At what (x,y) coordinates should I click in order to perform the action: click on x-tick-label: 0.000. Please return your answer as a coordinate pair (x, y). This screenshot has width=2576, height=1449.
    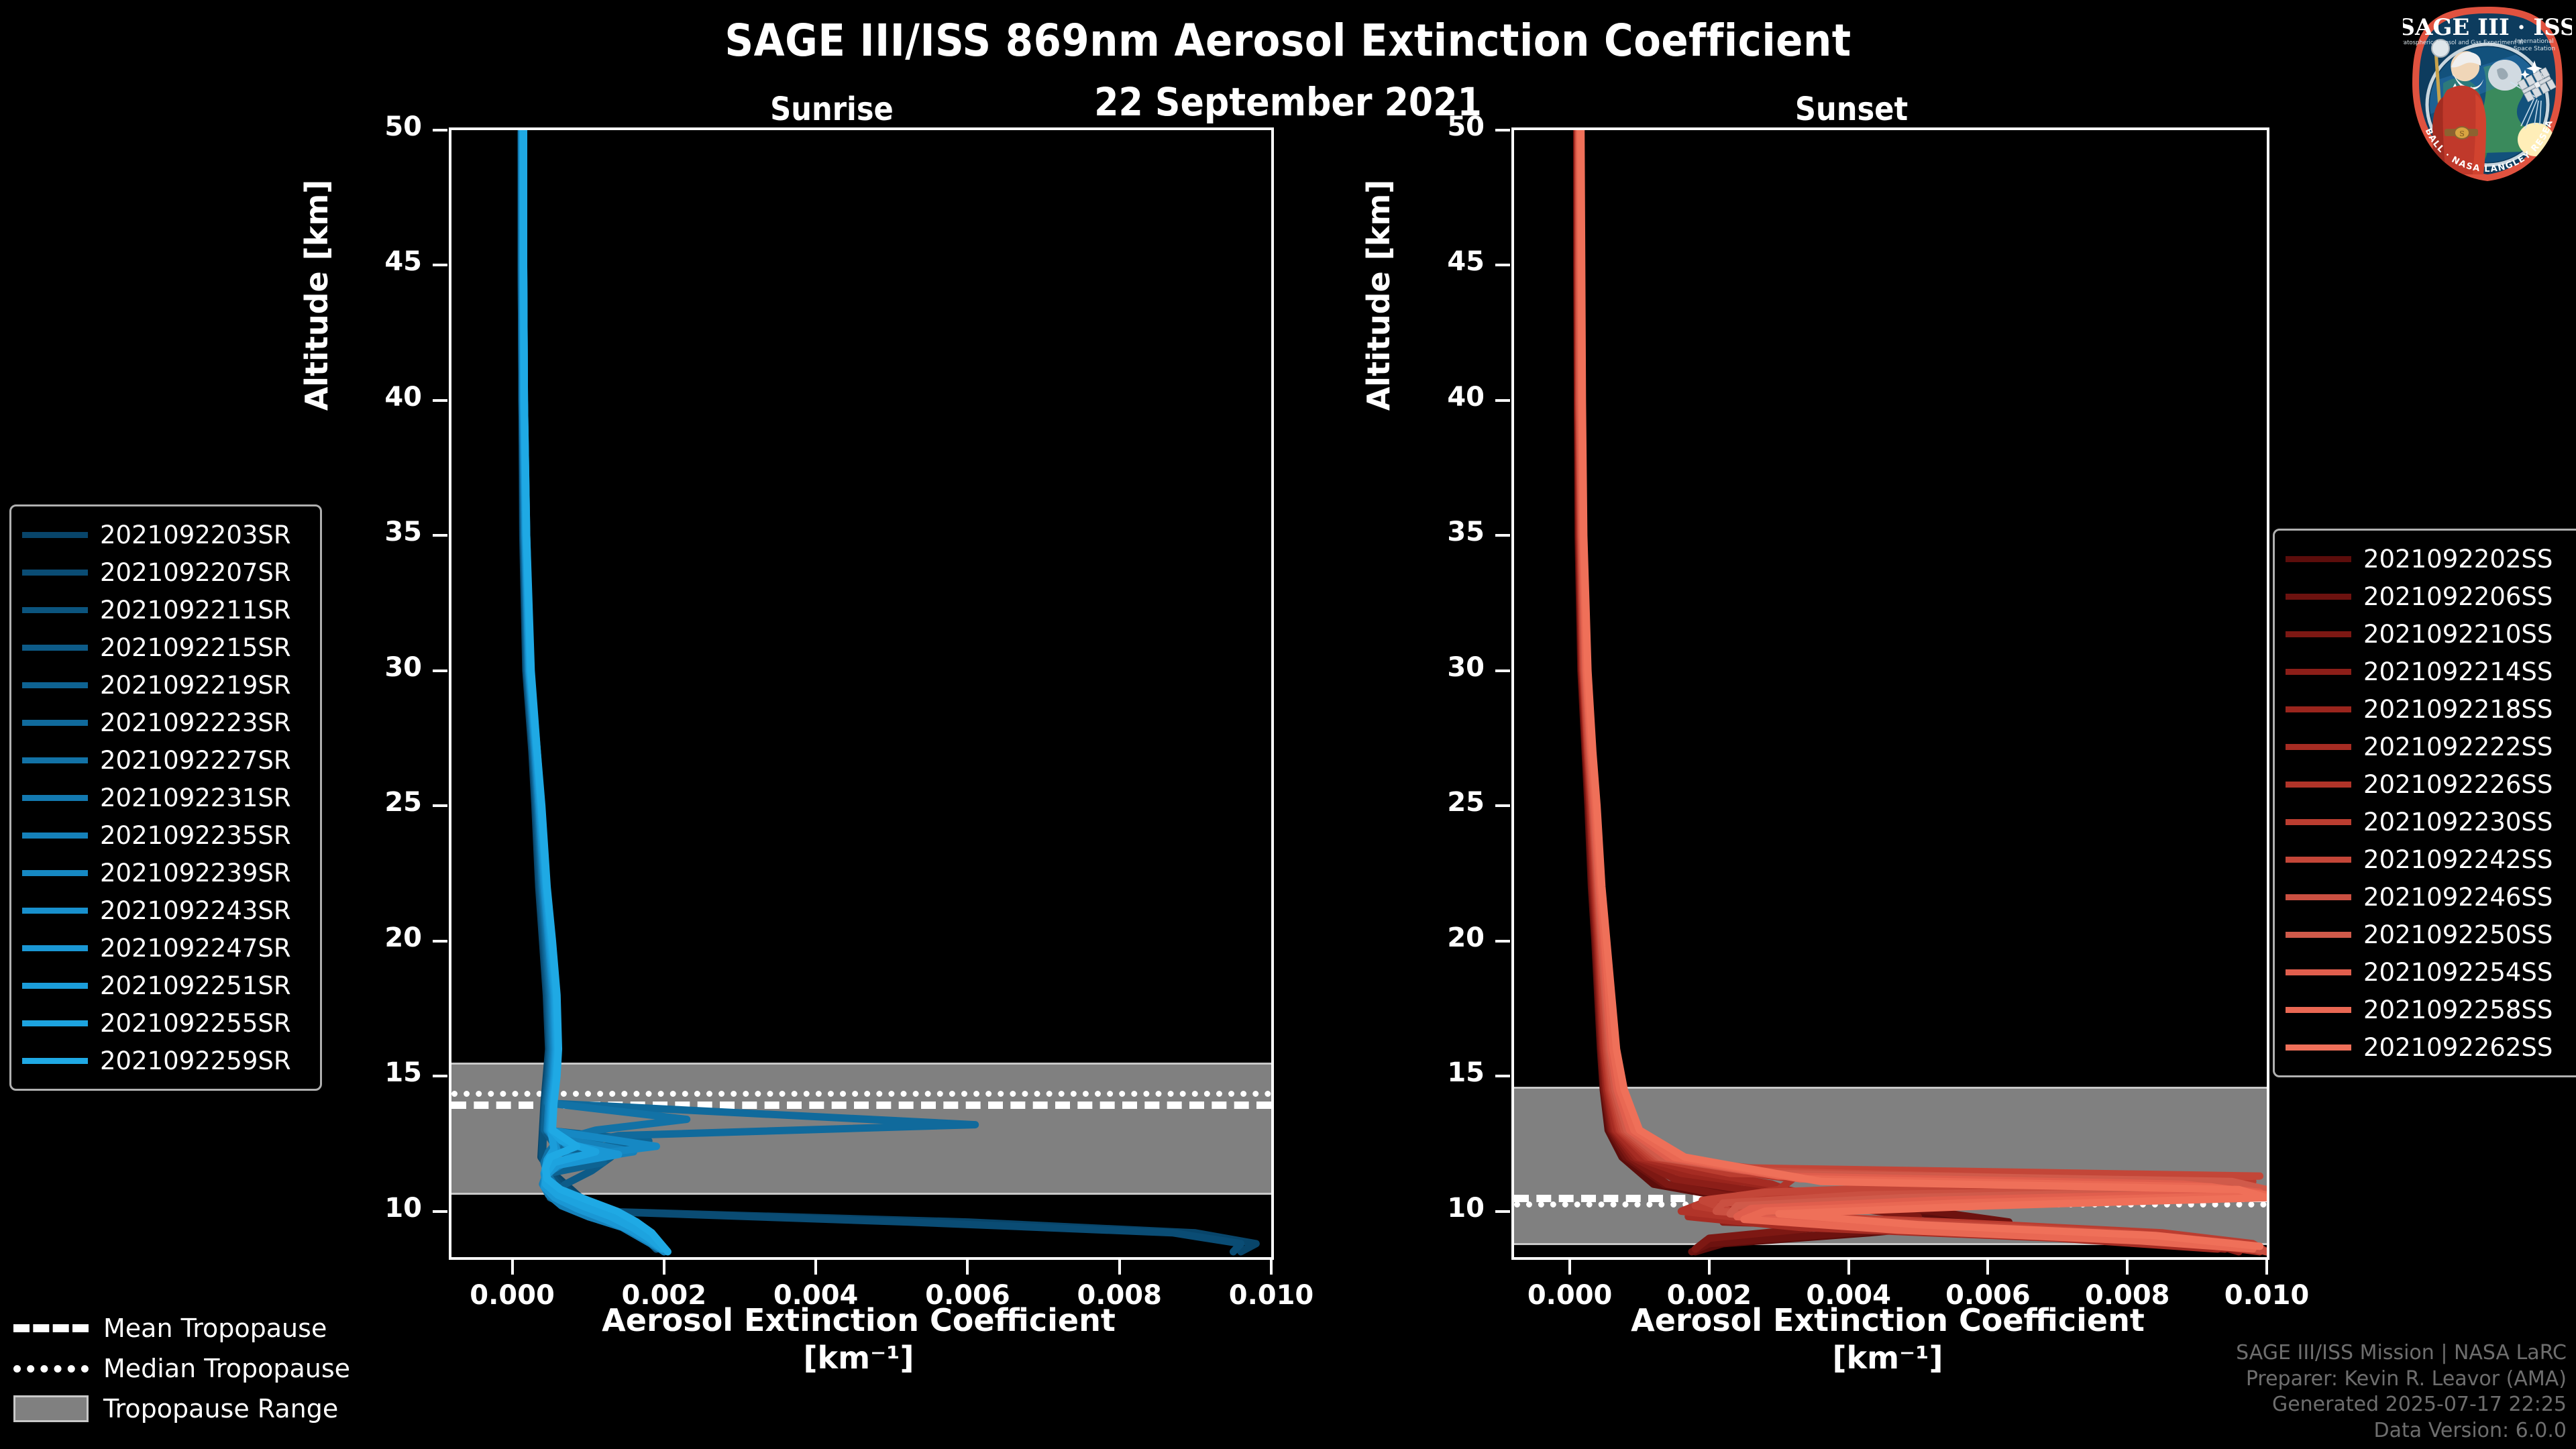
    Looking at the image, I should click on (1570, 1295).